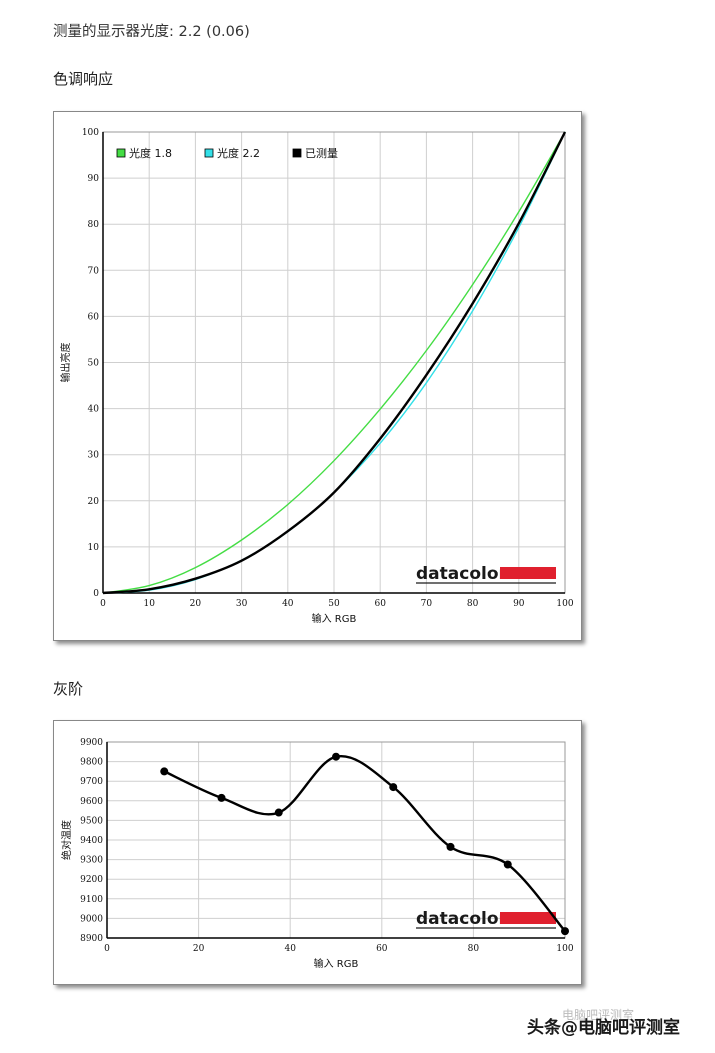 The height and width of the screenshot is (1053, 715). I want to click on y-tick-label: 100, so click(90, 133).